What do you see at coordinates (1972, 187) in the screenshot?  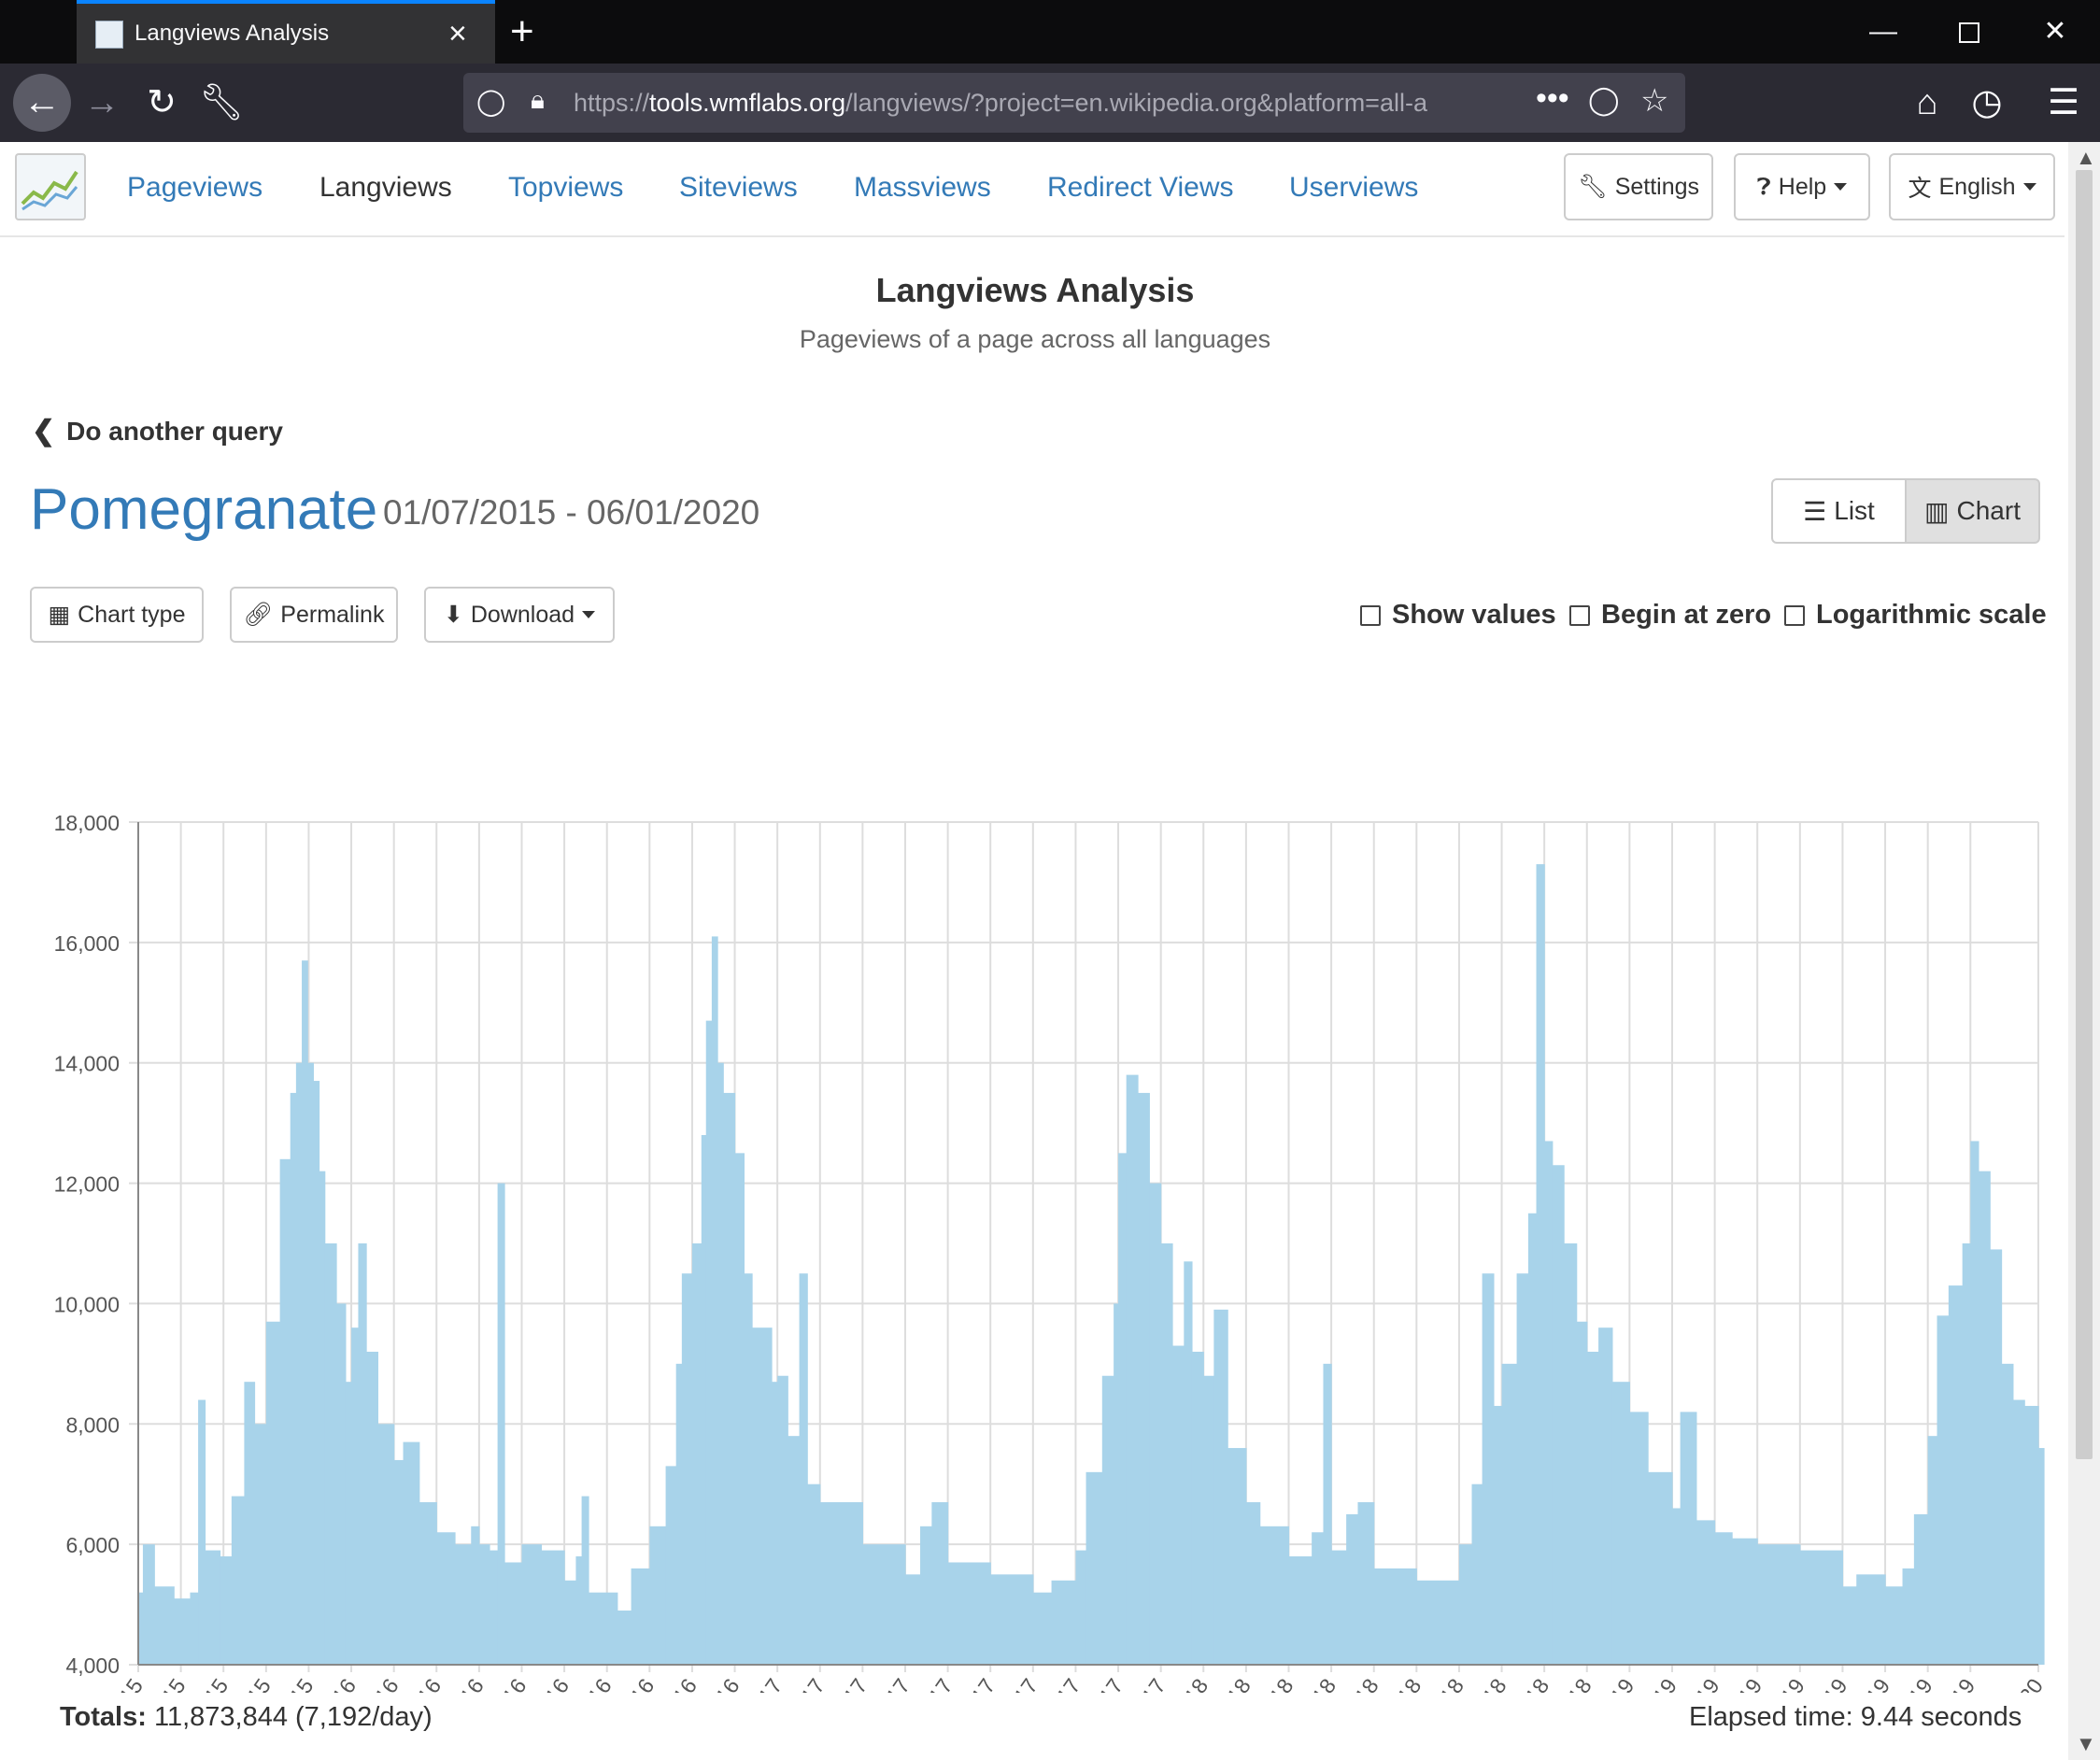 I see `language-button: 文 English` at bounding box center [1972, 187].